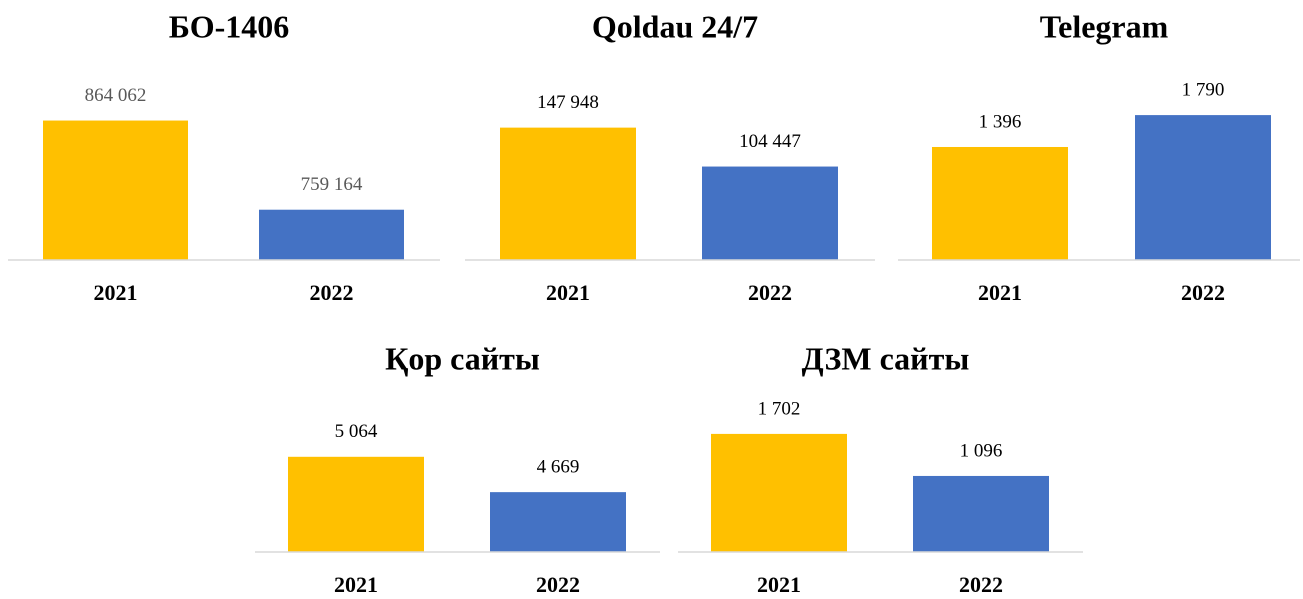  I want to click on chart-title: Қор сайты, so click(462, 358).